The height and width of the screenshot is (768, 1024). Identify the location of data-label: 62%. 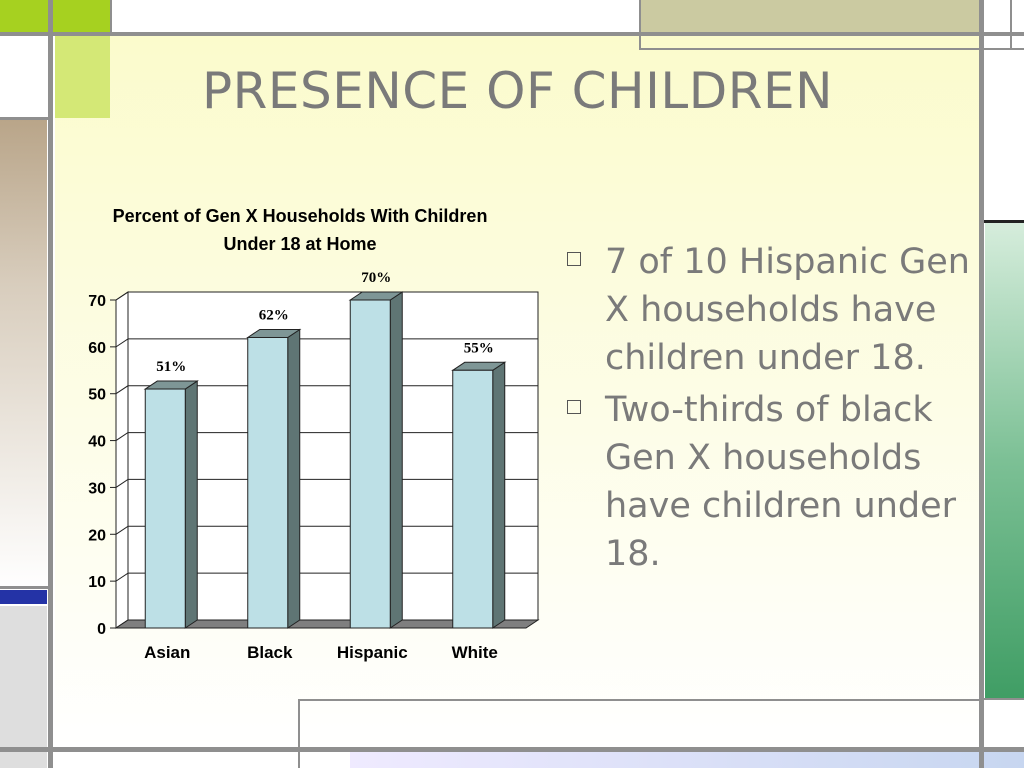
(274, 315).